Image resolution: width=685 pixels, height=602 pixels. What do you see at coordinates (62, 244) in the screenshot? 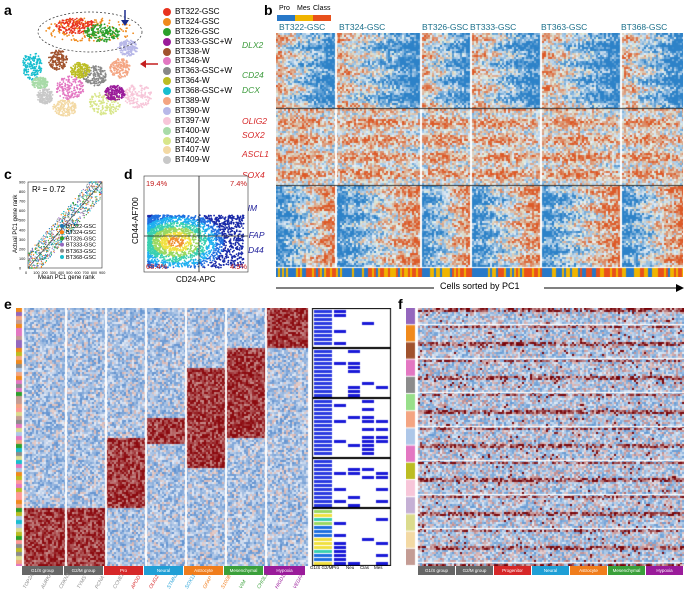
I see `scatter-legend-swatch` at bounding box center [62, 244].